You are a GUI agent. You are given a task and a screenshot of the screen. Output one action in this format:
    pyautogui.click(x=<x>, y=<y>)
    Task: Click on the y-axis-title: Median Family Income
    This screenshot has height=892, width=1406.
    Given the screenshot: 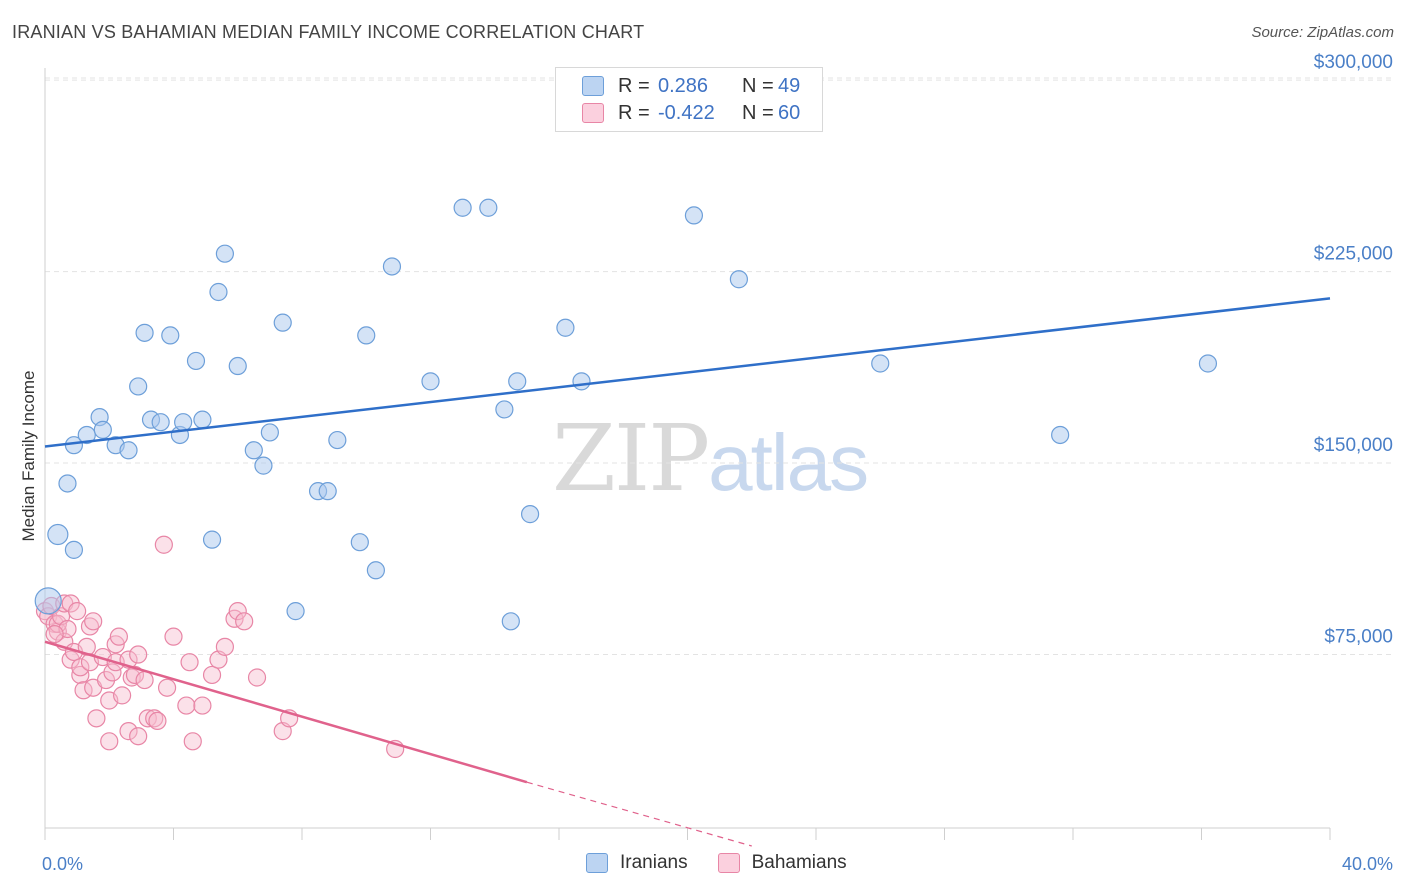 What is the action you would take?
    pyautogui.click(x=28, y=455)
    